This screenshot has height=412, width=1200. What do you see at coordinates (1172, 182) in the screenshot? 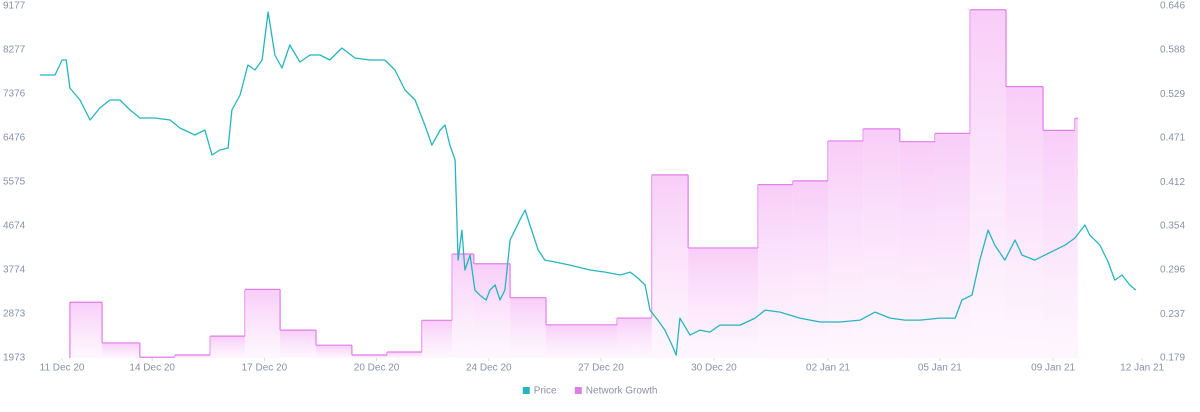
I see `y2-tick-label: 0.412` at bounding box center [1172, 182].